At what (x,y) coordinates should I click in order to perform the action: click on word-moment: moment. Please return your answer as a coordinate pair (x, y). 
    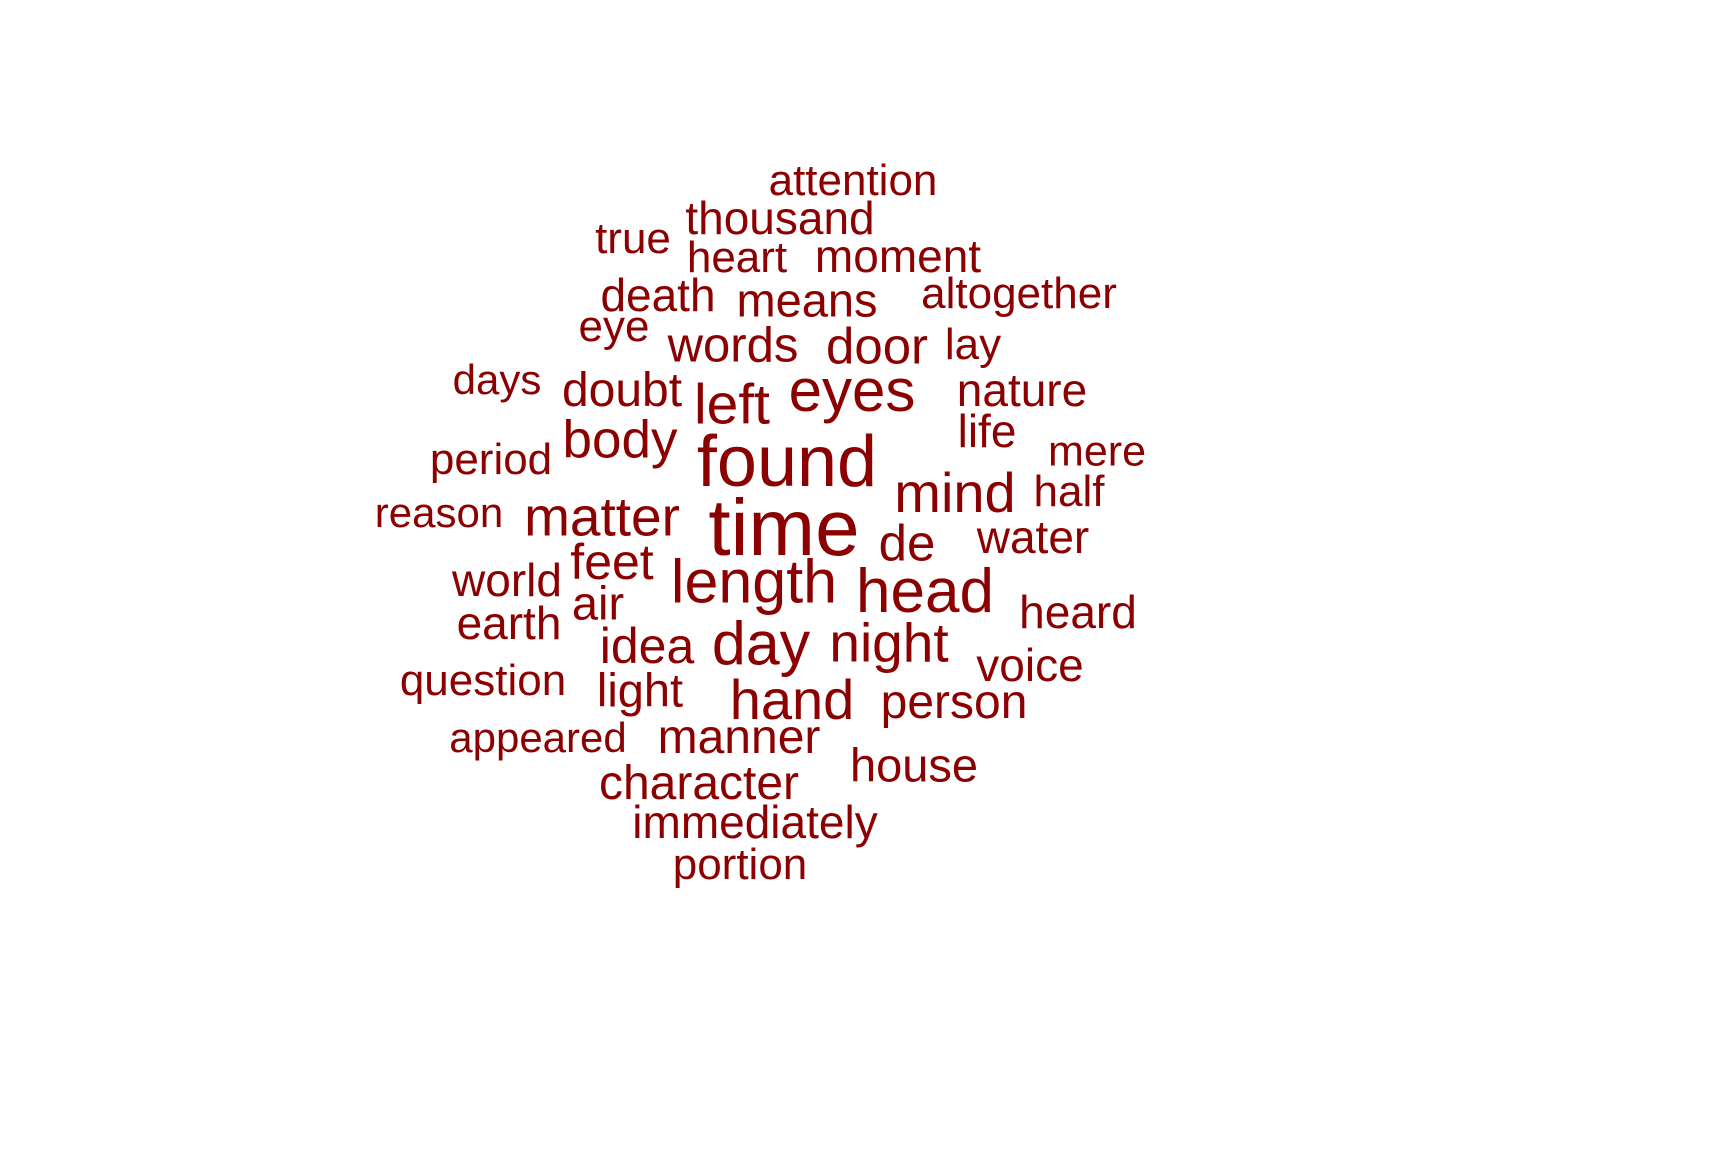
    Looking at the image, I should click on (898, 256).